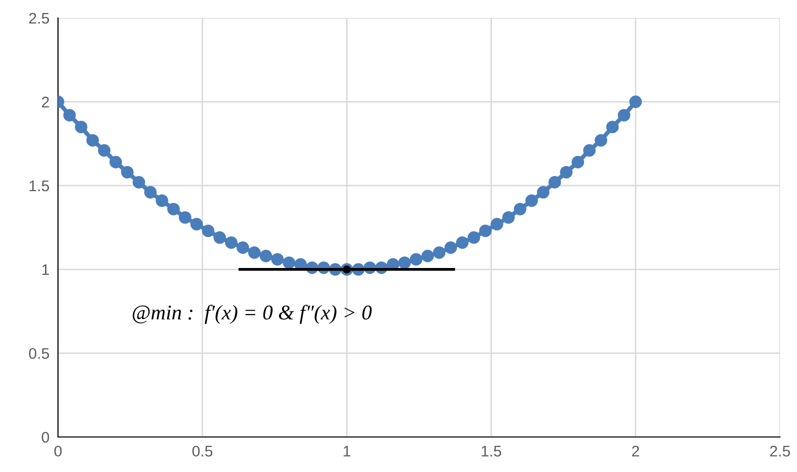 The image size is (797, 472). What do you see at coordinates (636, 451) in the screenshot?
I see `x-tick-label: 2` at bounding box center [636, 451].